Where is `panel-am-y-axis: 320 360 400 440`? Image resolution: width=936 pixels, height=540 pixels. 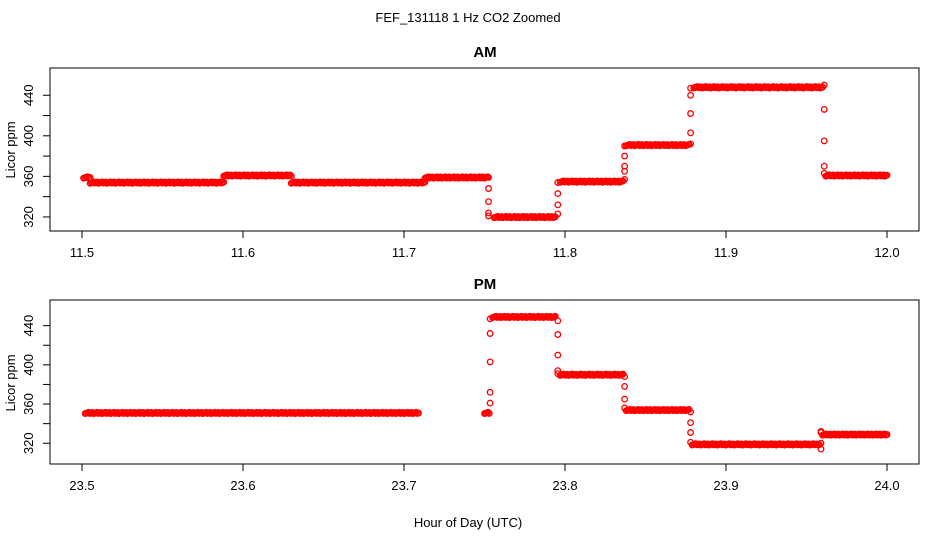
panel-am-y-axis: 320 360 400 440 is located at coordinates (36, 156).